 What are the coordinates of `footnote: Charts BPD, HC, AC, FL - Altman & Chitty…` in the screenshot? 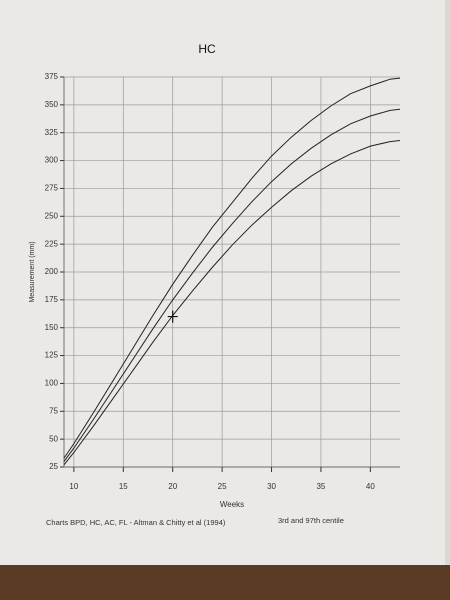 It's located at (136, 522).